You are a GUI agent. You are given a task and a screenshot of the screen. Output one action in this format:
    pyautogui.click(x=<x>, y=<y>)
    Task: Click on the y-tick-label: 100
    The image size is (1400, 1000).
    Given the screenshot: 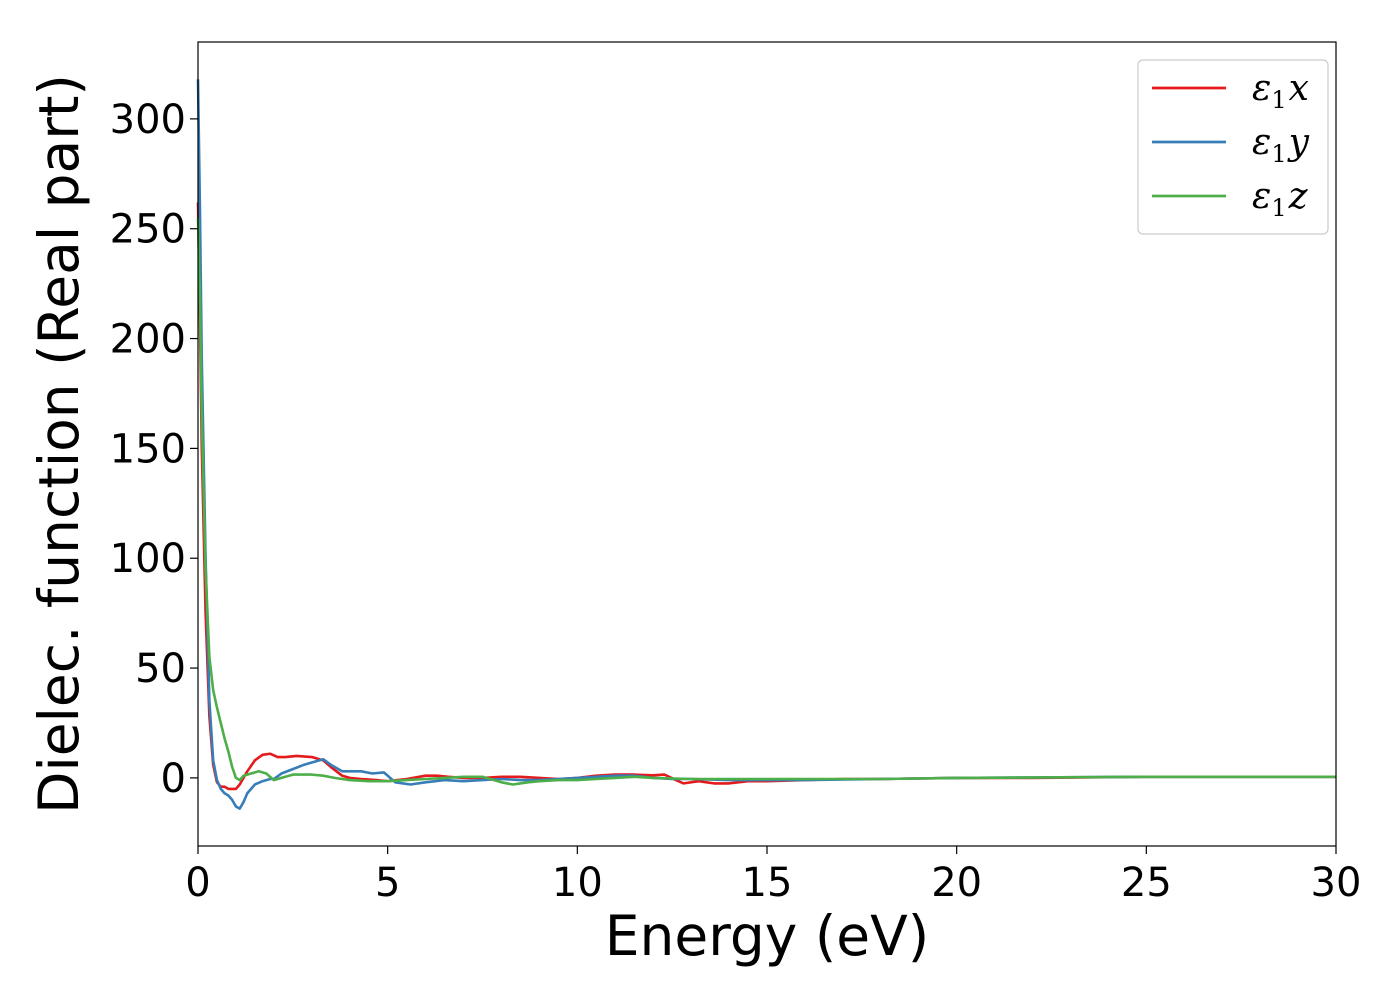 What is the action you would take?
    pyautogui.click(x=148, y=559)
    